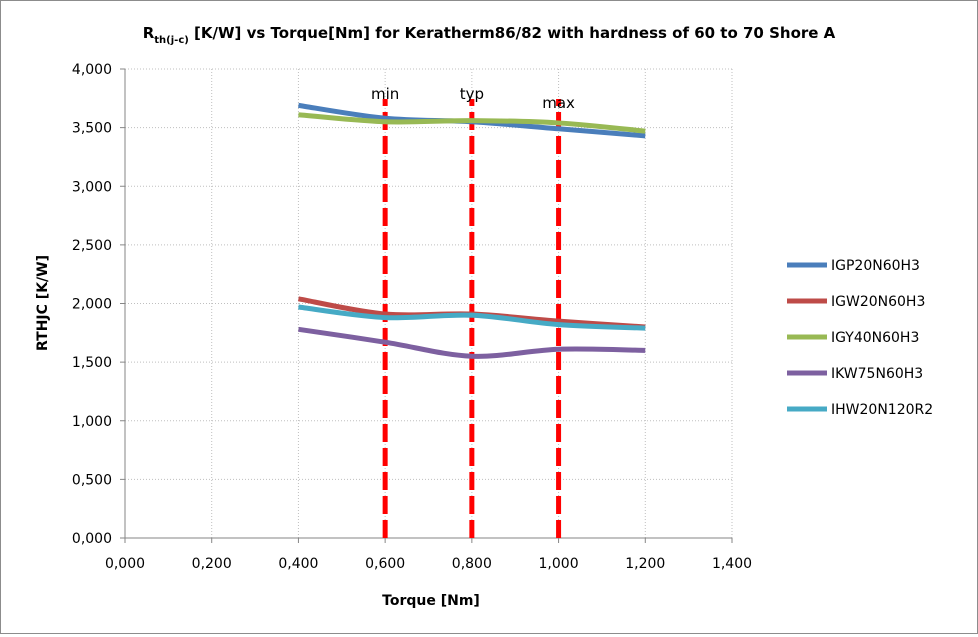  What do you see at coordinates (92, 129) in the screenshot?
I see `y-tick-label: 3,500` at bounding box center [92, 129].